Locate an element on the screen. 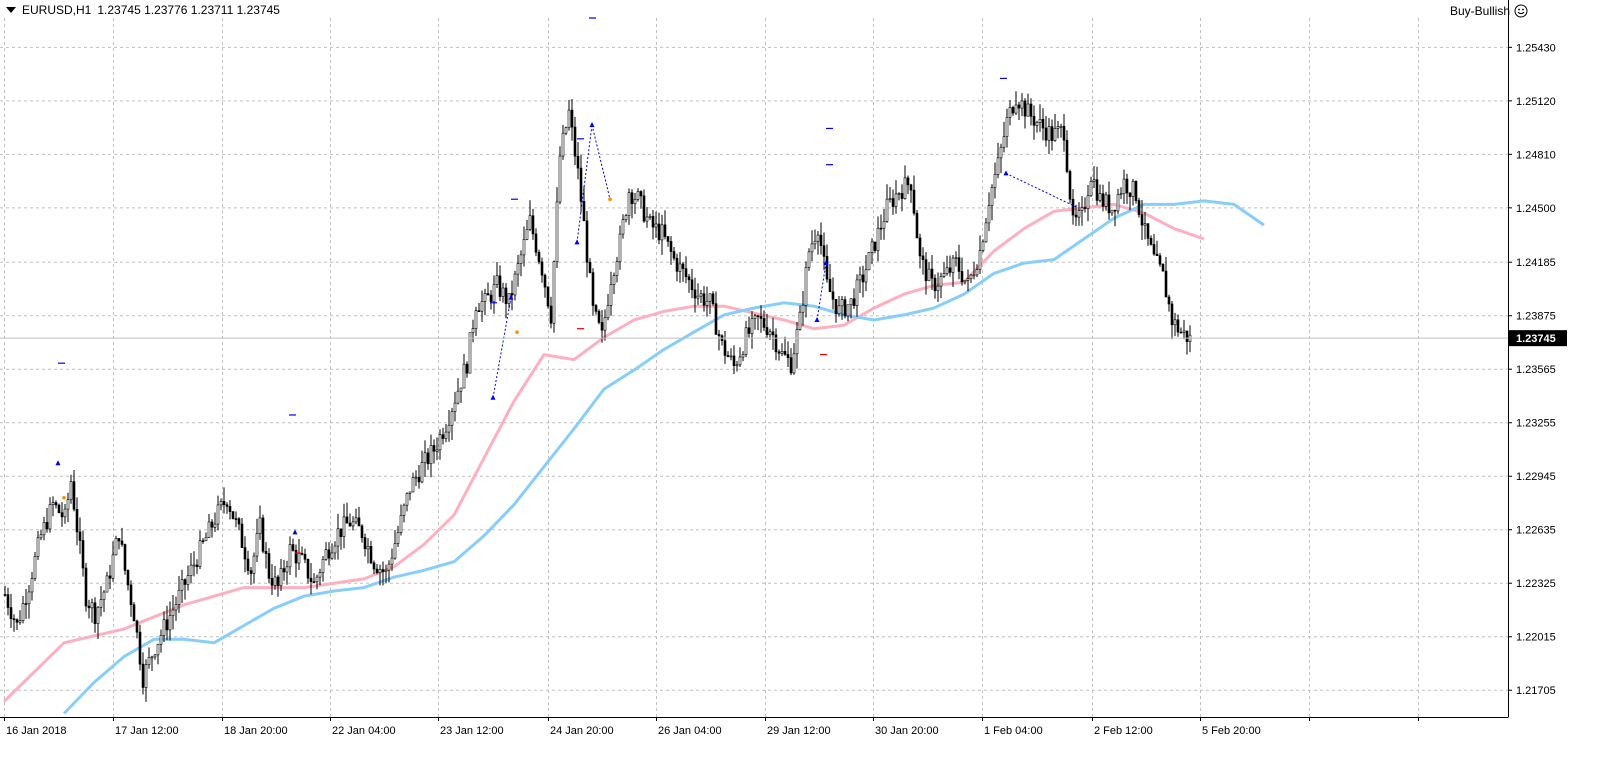 This screenshot has width=1600, height=762. time-axis-label: 2 Feb 12:00 is located at coordinates (1123, 731).